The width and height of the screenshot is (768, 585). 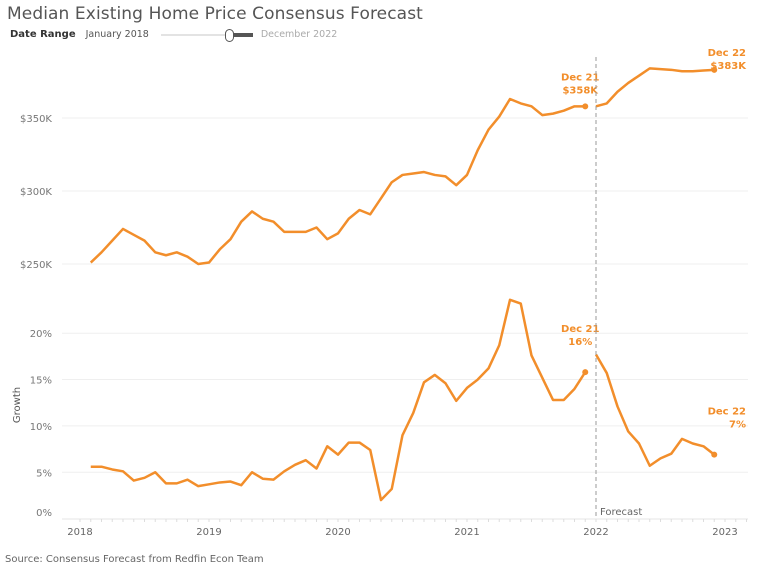 I want to click on x-tick-label: 2020, so click(x=337, y=532).